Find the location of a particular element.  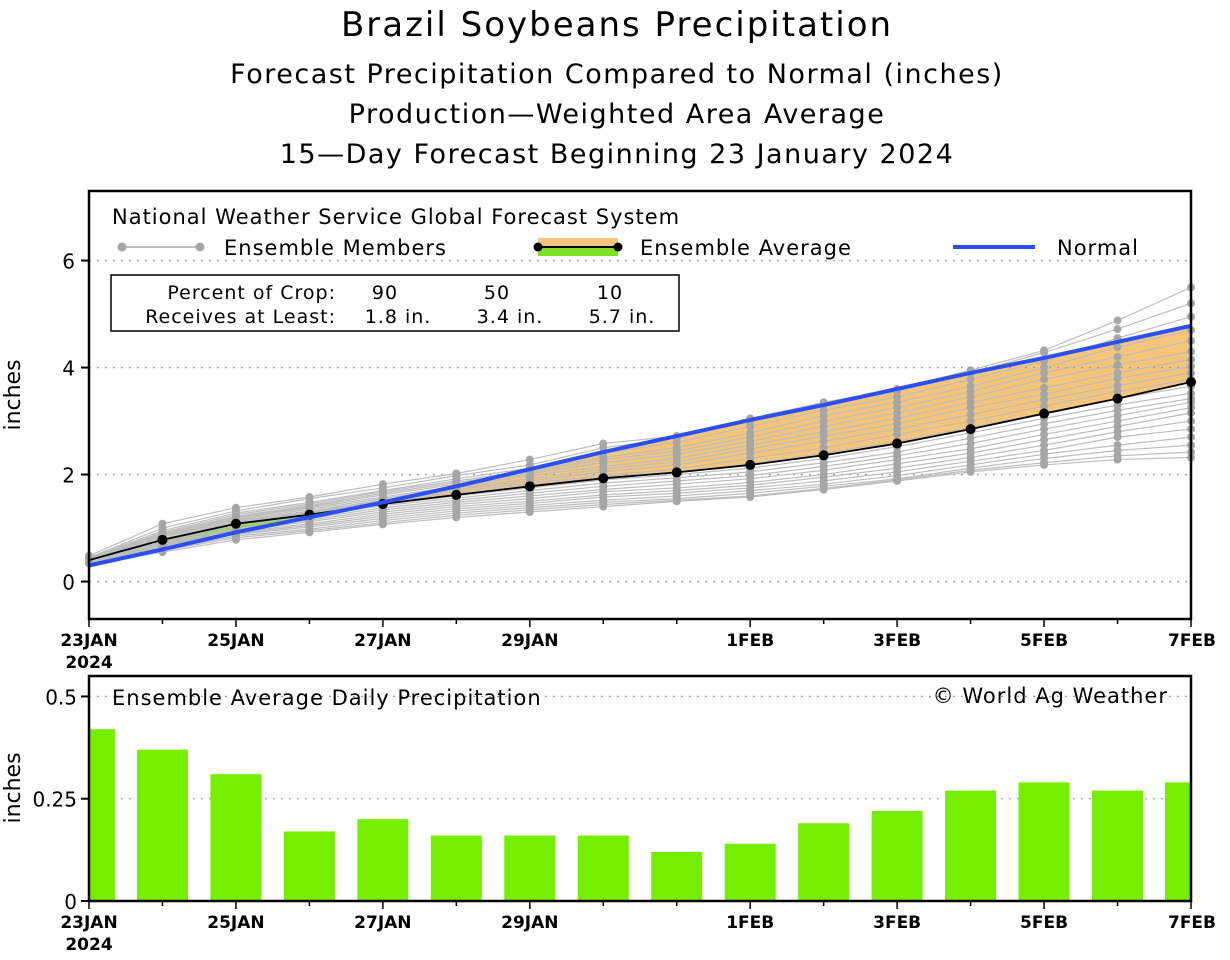

bottom-xtick-label: 5FEB is located at coordinates (1044, 923).